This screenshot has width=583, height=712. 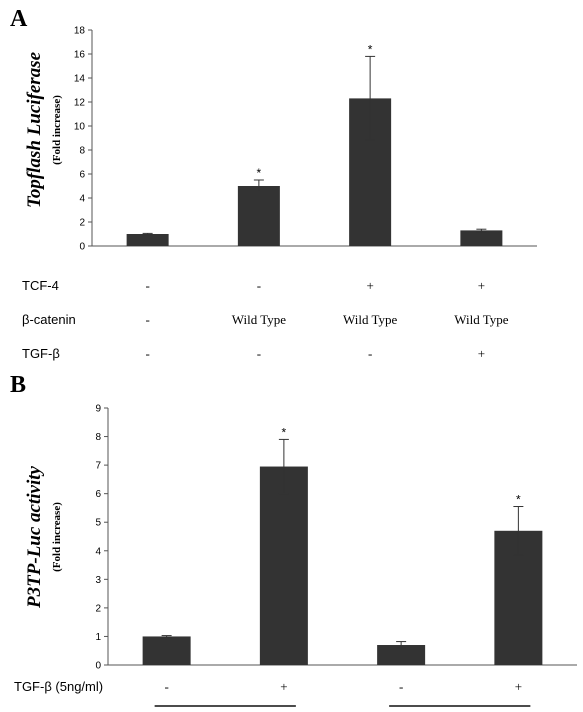 What do you see at coordinates (342, 708) in the screenshot?
I see `panel-b-groups: Controlβ–catenin` at bounding box center [342, 708].